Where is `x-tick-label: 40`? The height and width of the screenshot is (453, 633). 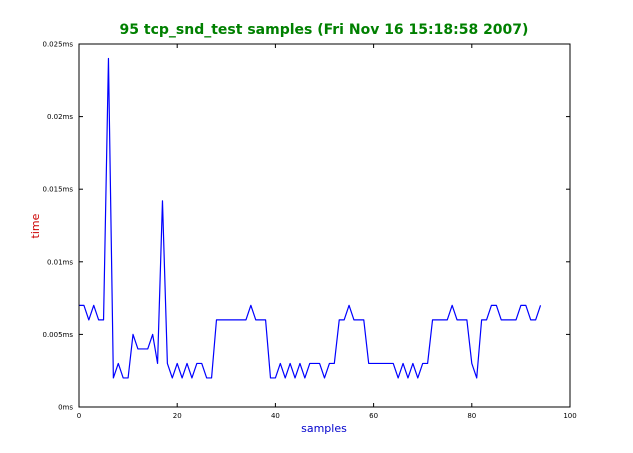 x-tick-label: 40 is located at coordinates (275, 416).